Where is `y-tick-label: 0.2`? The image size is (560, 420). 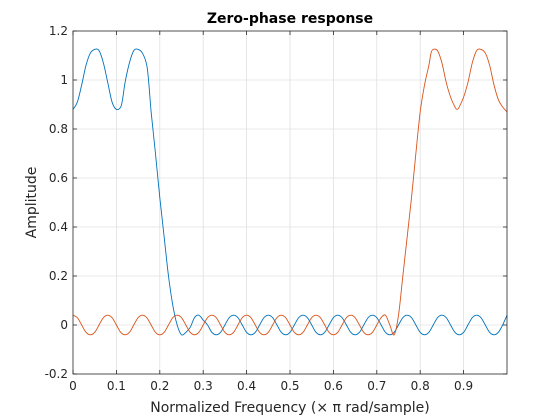
y-tick-label: 0.2 is located at coordinates (58, 276).